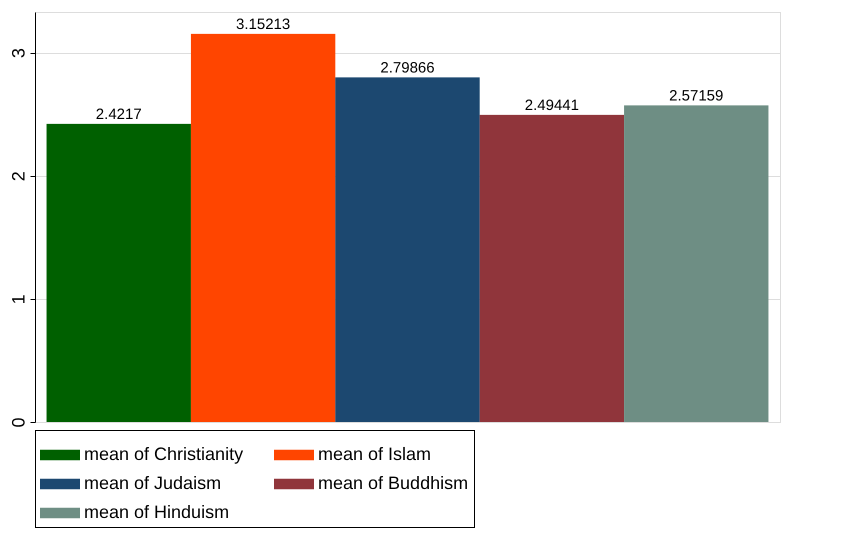  I want to click on data-label: 3.15213, so click(263, 24).